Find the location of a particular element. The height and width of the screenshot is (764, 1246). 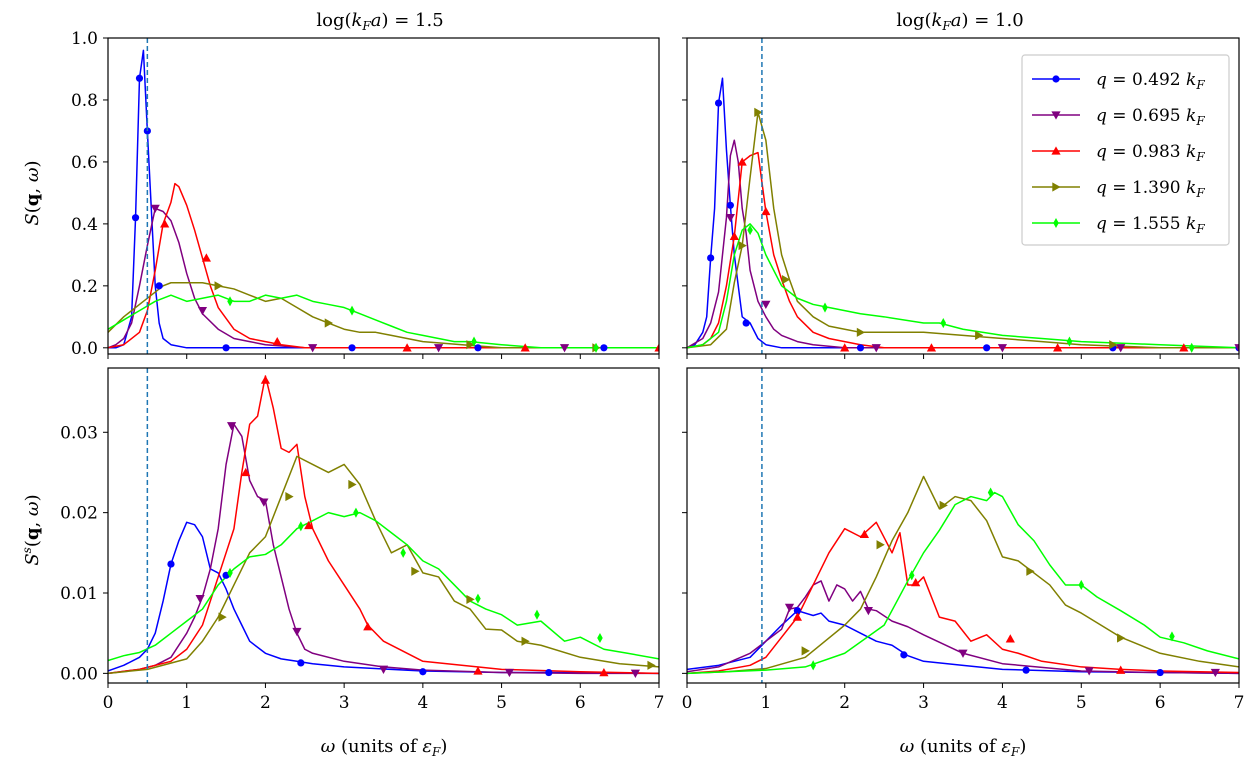

legend-label: q = 0.983 kF is located at coordinates (1150, 153).